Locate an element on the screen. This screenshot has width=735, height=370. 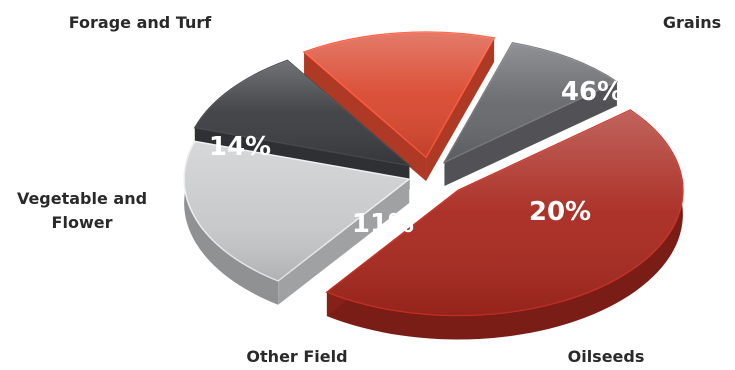
value-label-grains: 46% is located at coordinates (592, 92).